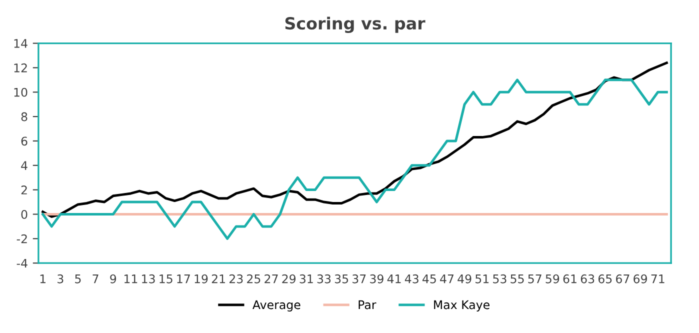 This screenshot has width=699, height=333. I want to click on x-tick-label: 55, so click(517, 279).